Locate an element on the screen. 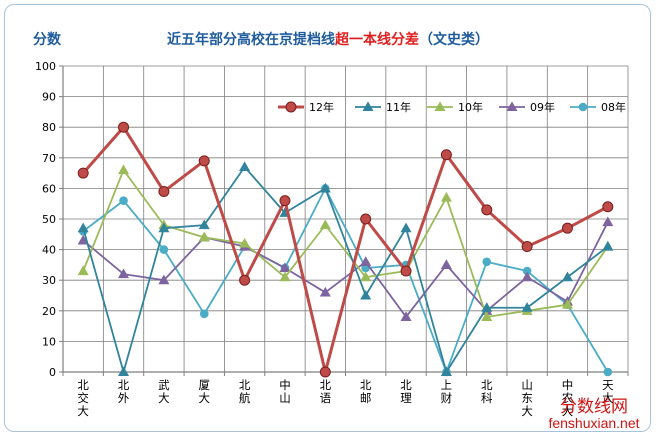  x-tick-label: 天大 is located at coordinates (608, 391).